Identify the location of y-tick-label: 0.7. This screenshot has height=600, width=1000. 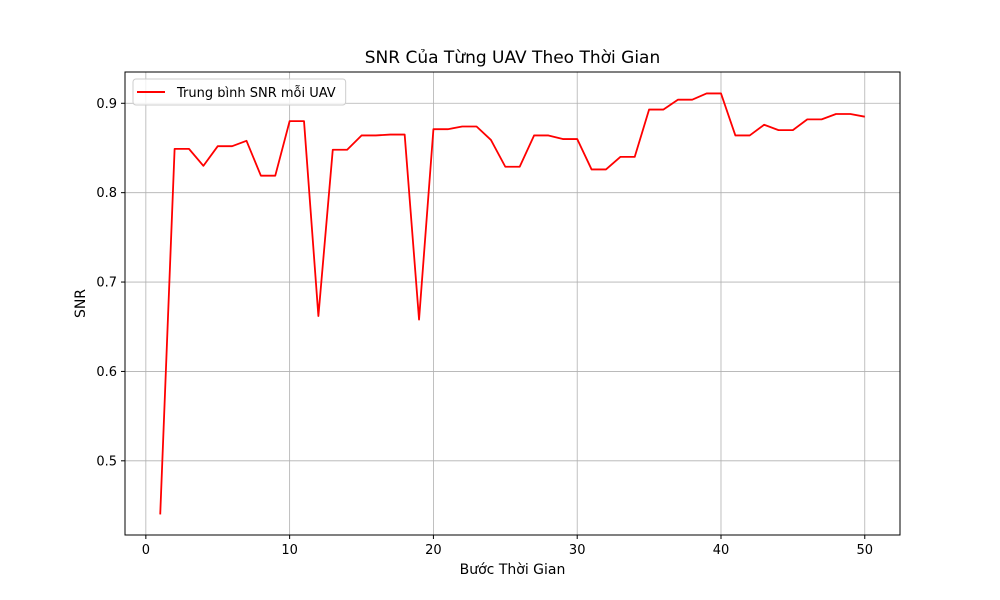
(106, 283).